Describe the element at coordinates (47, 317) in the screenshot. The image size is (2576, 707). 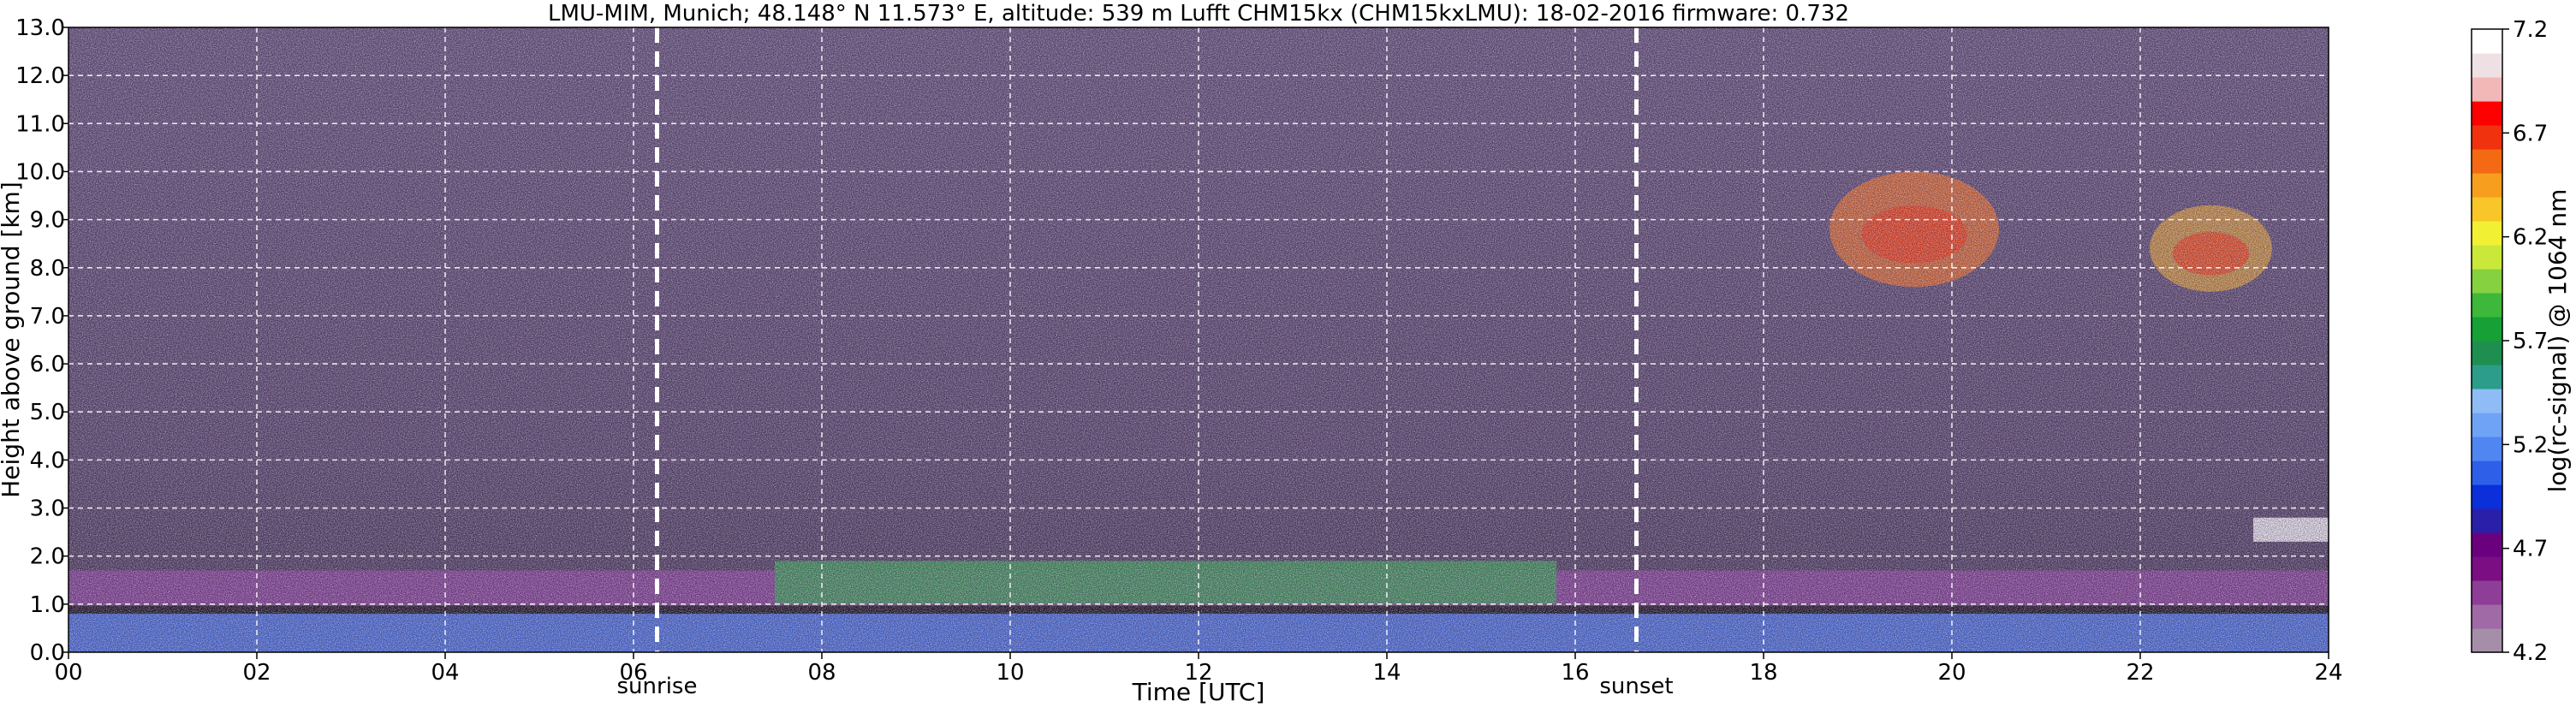
I see `y-tick-label-7: 7.0` at that location.